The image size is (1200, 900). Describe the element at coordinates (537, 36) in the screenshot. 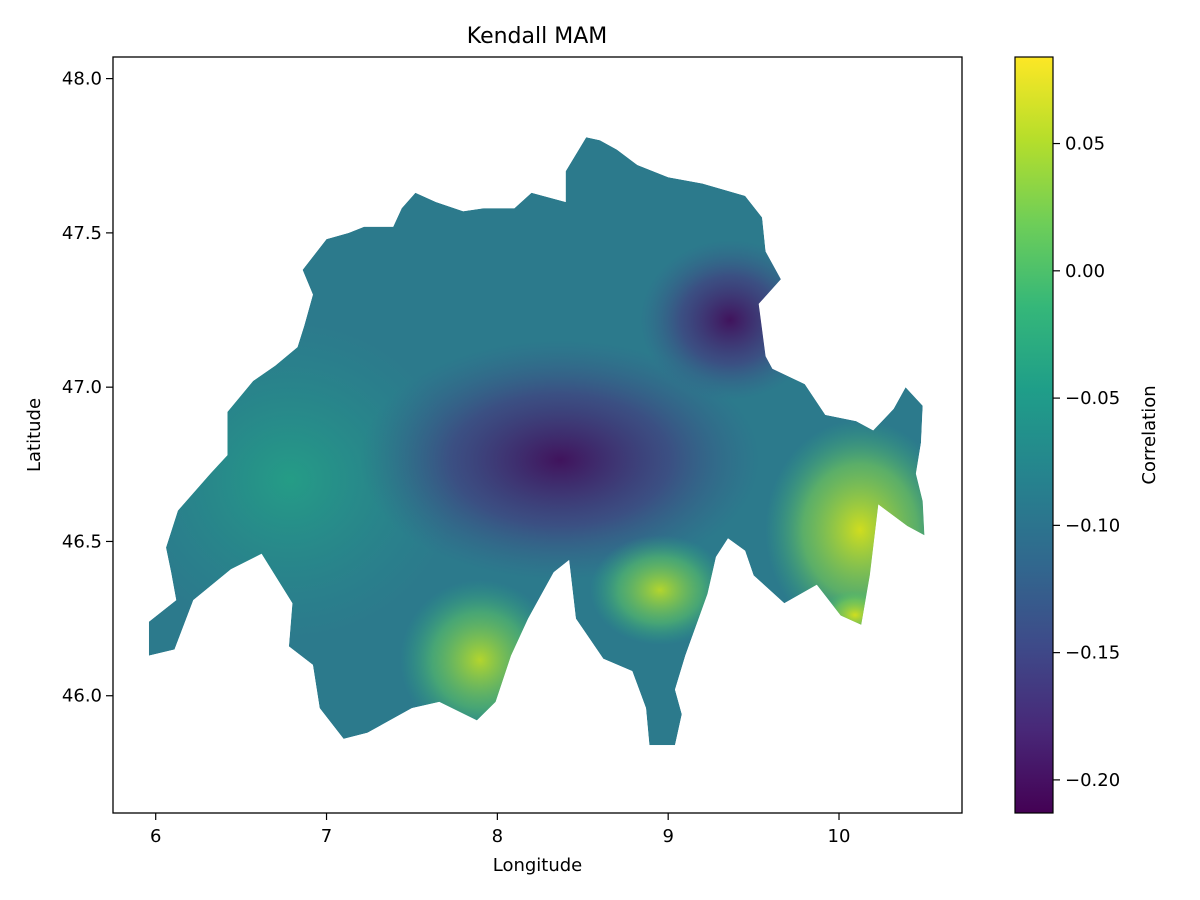

I see `chart-title: Kendall MAM` at that location.